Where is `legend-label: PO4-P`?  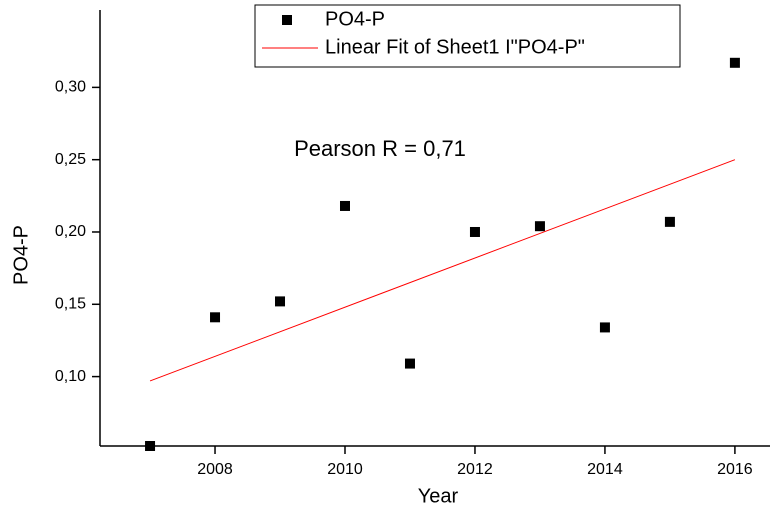
legend-label: PO4-P is located at coordinates (355, 19).